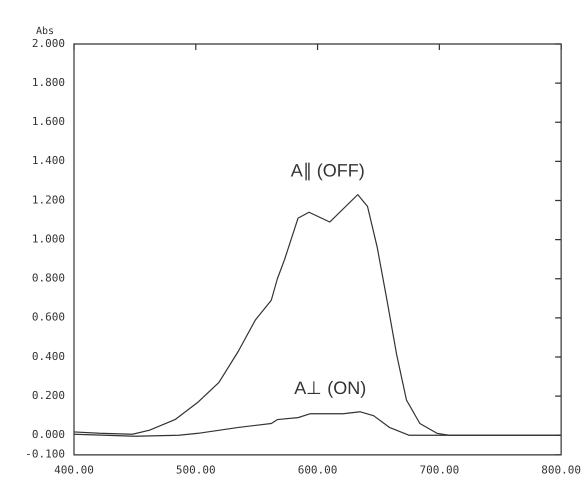  What do you see at coordinates (45, 31) in the screenshot?
I see `y-axis-title: Abs` at bounding box center [45, 31].